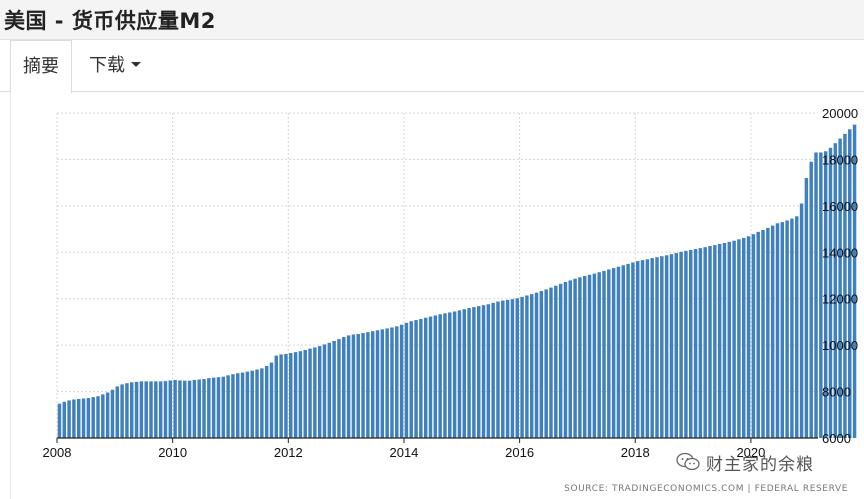 The height and width of the screenshot is (499, 864). Describe the element at coordinates (635, 452) in the screenshot. I see `x-tick-label: 2018` at that location.